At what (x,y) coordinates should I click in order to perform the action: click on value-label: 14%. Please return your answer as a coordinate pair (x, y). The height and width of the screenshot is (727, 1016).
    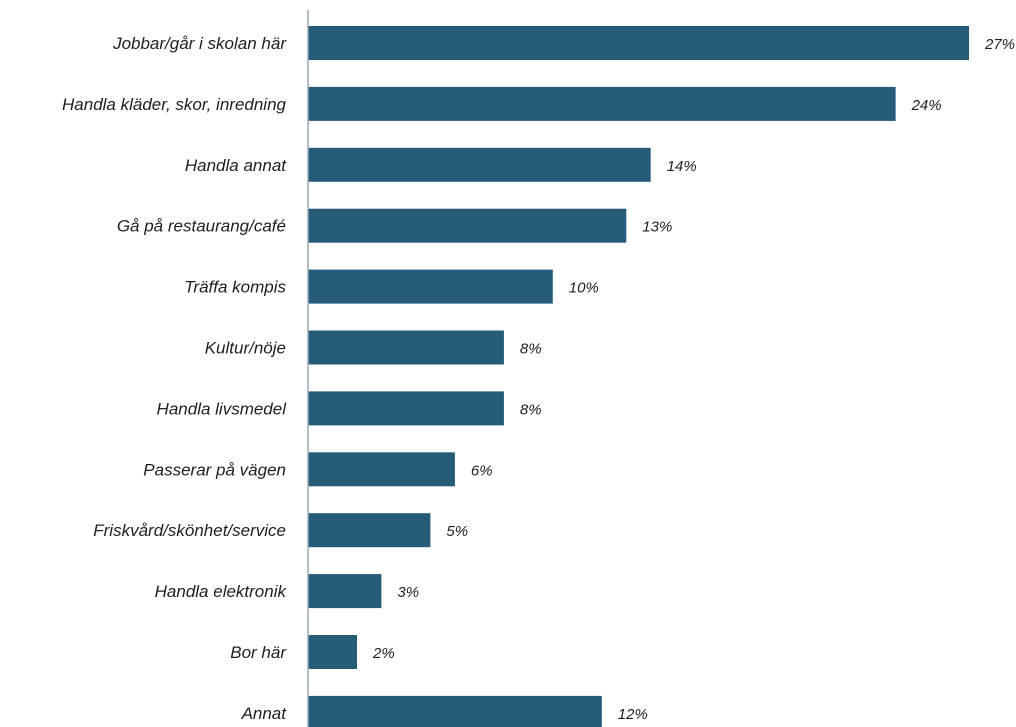
    Looking at the image, I should click on (682, 166).